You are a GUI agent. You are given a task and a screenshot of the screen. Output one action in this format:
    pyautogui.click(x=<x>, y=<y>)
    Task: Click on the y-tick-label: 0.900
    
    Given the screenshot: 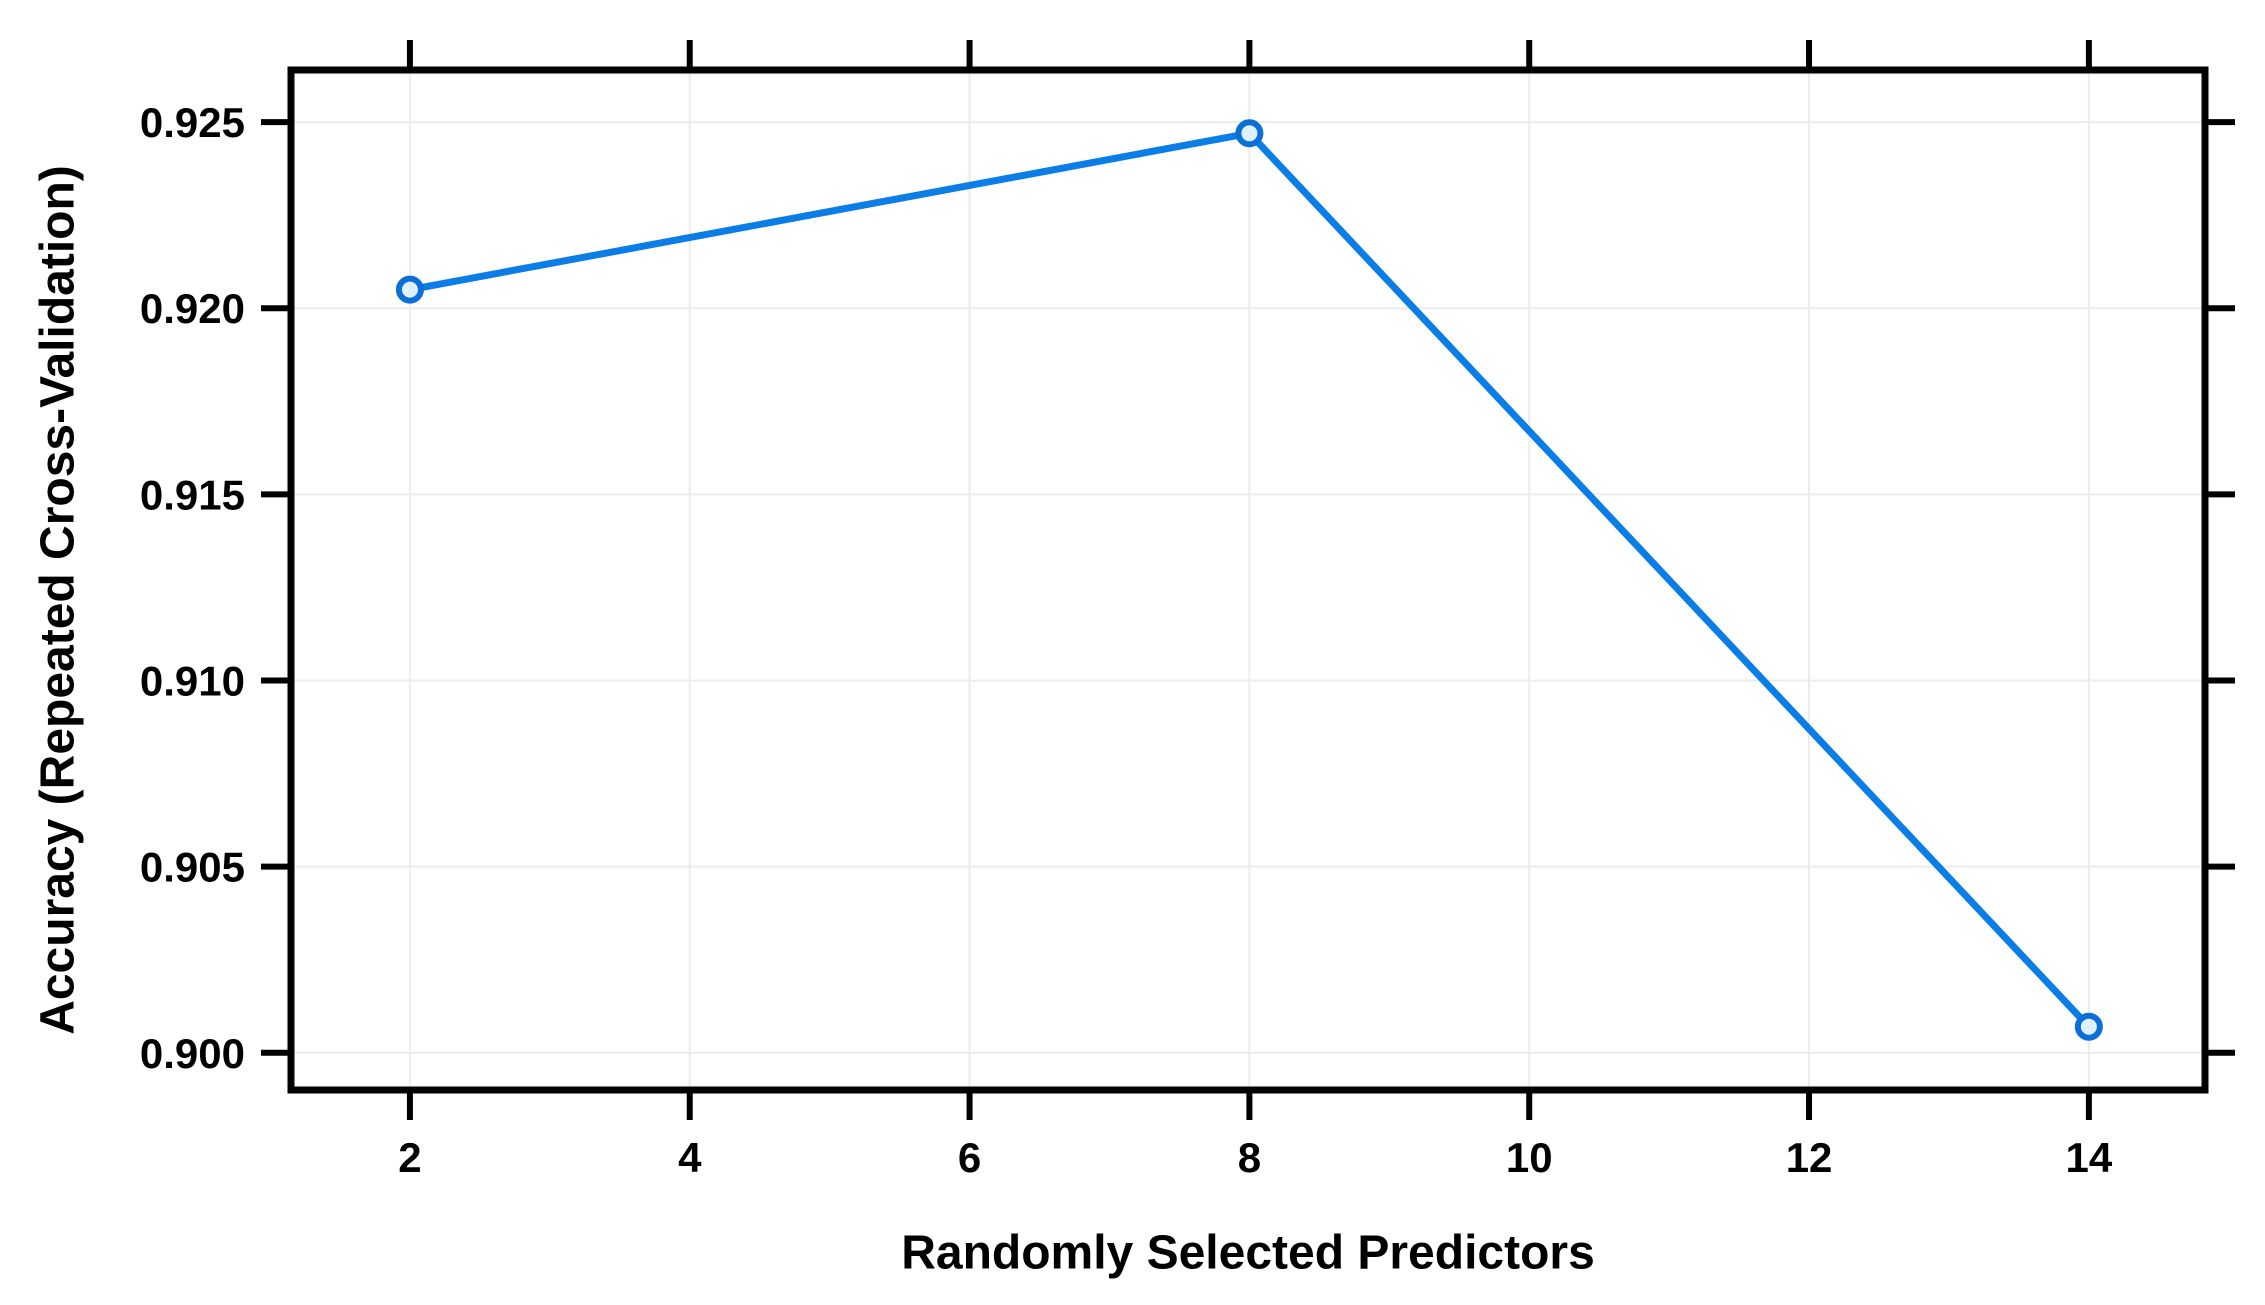 What is the action you would take?
    pyautogui.click(x=192, y=1053)
    